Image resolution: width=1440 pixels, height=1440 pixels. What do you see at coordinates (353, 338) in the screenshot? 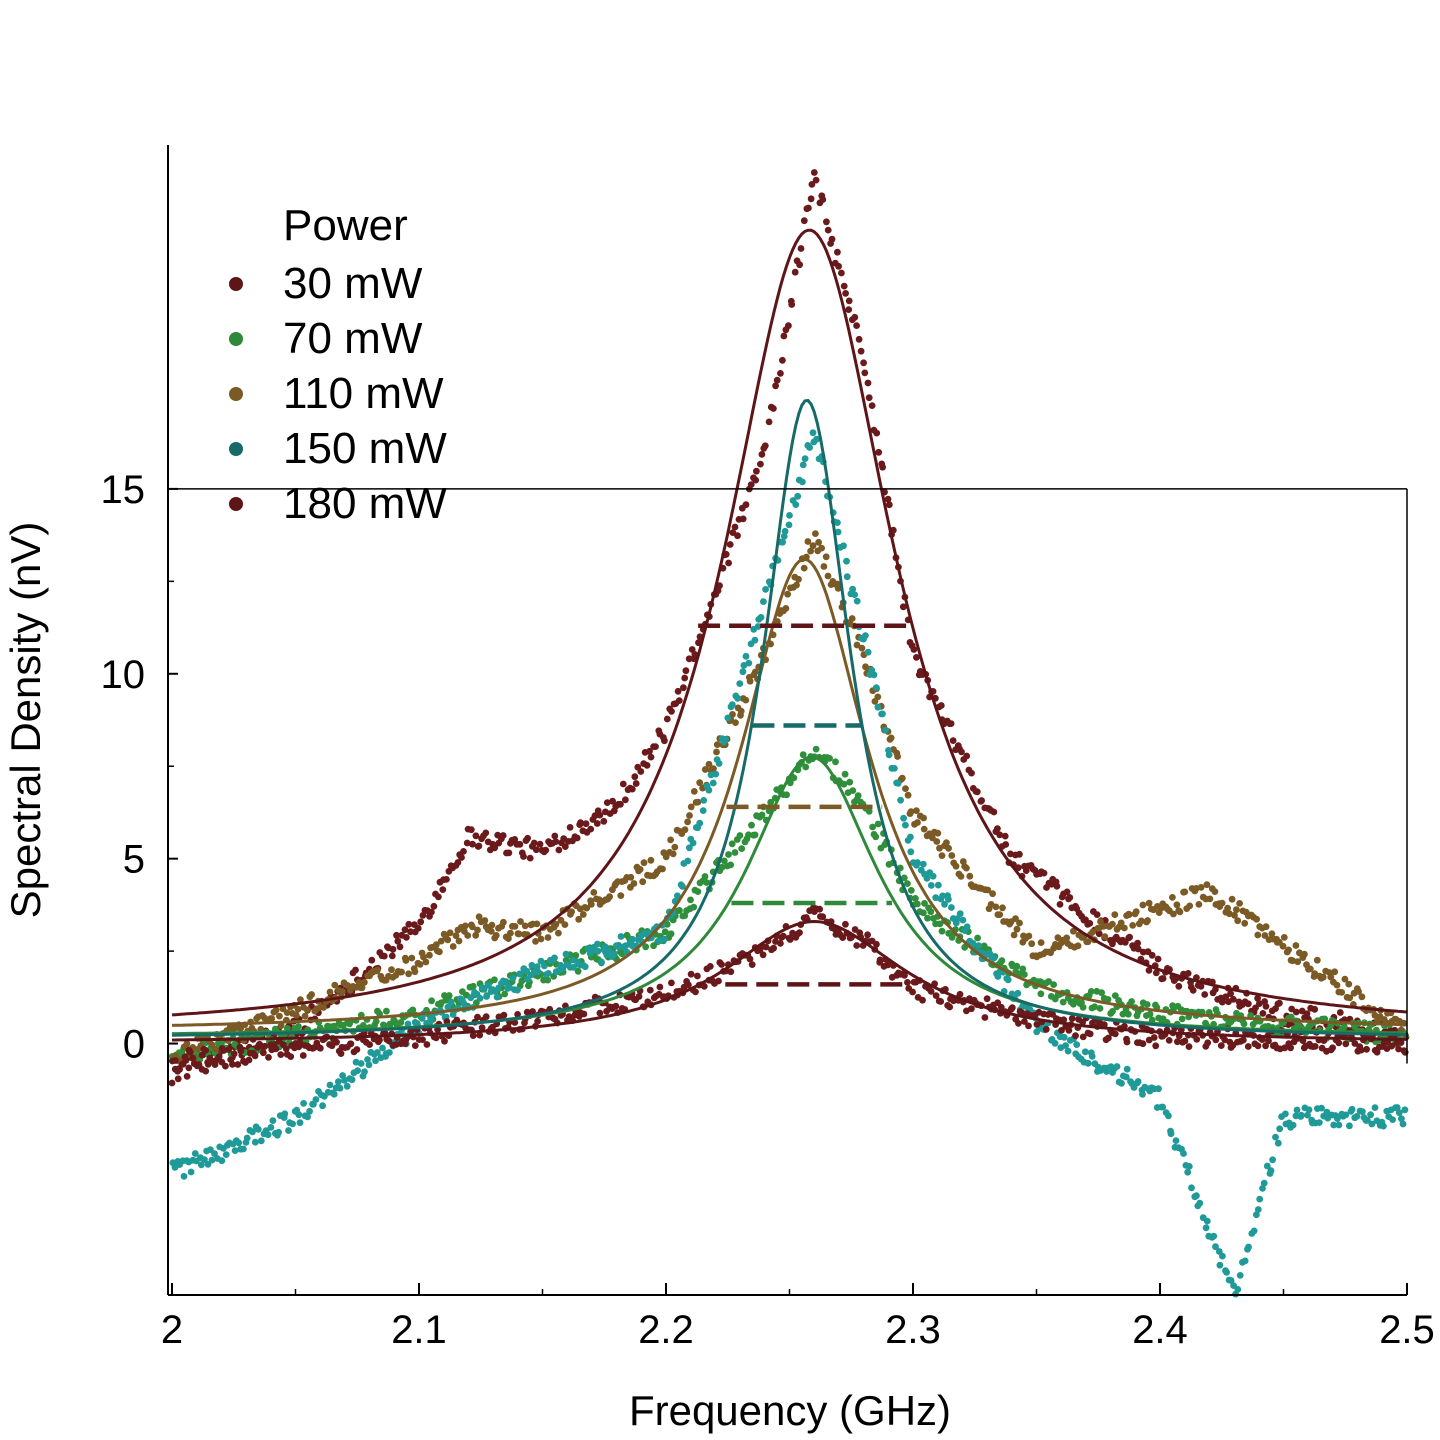
I see `legend-label: 70 mW` at bounding box center [353, 338].